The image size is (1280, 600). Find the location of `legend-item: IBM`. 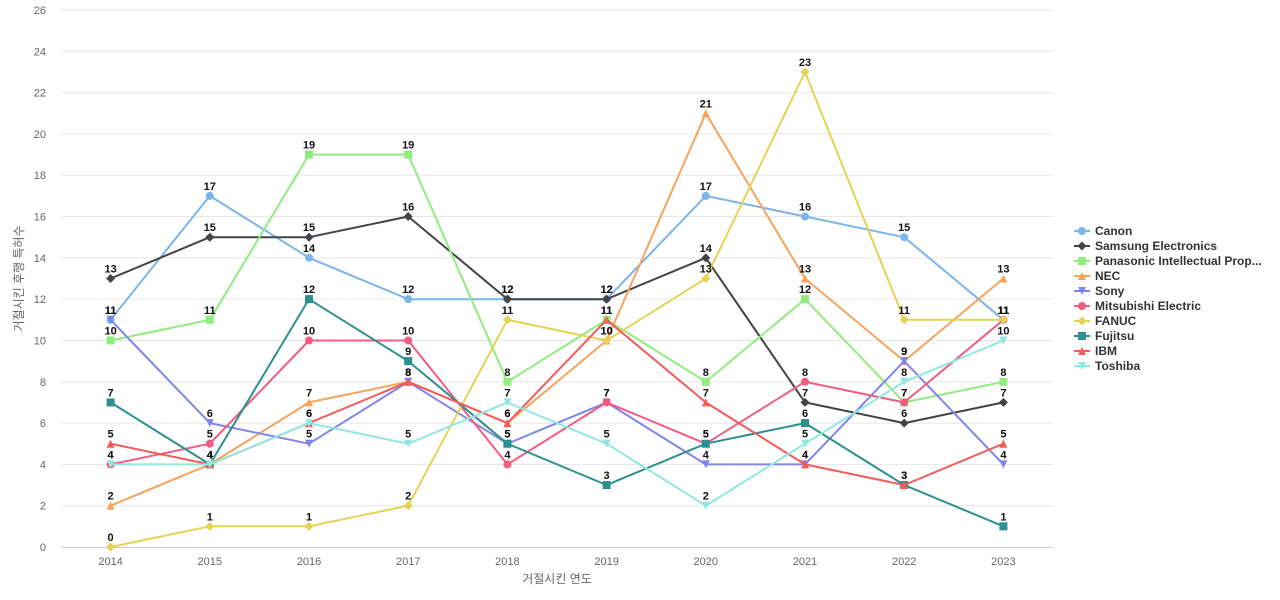

legend-item: IBM is located at coordinates (1095, 351).